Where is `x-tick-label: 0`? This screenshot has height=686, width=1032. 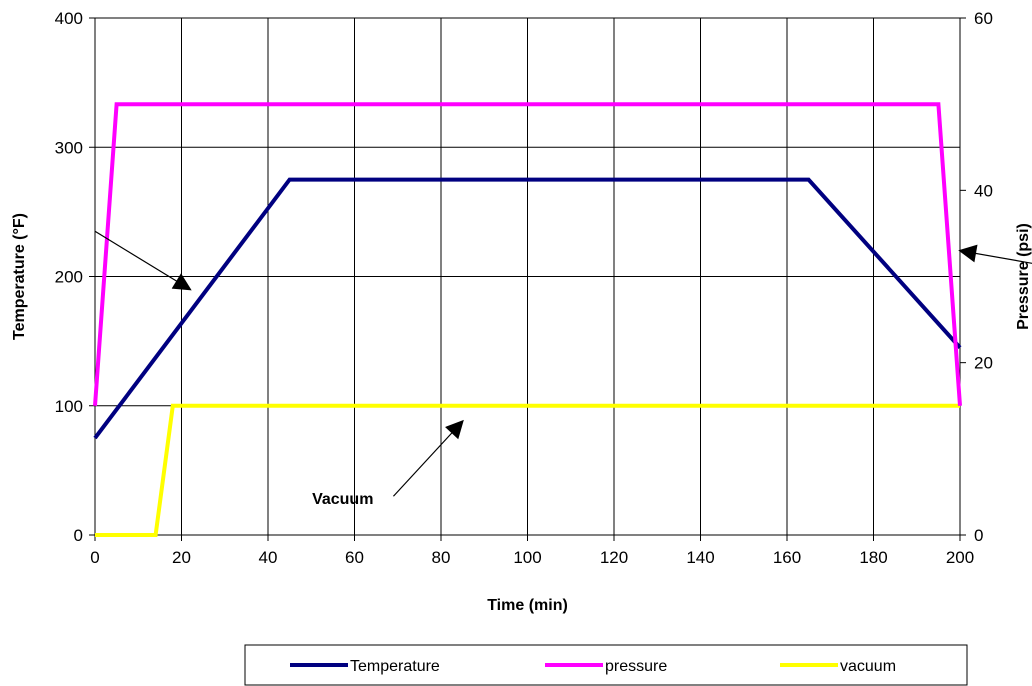 x-tick-label: 0 is located at coordinates (94, 557).